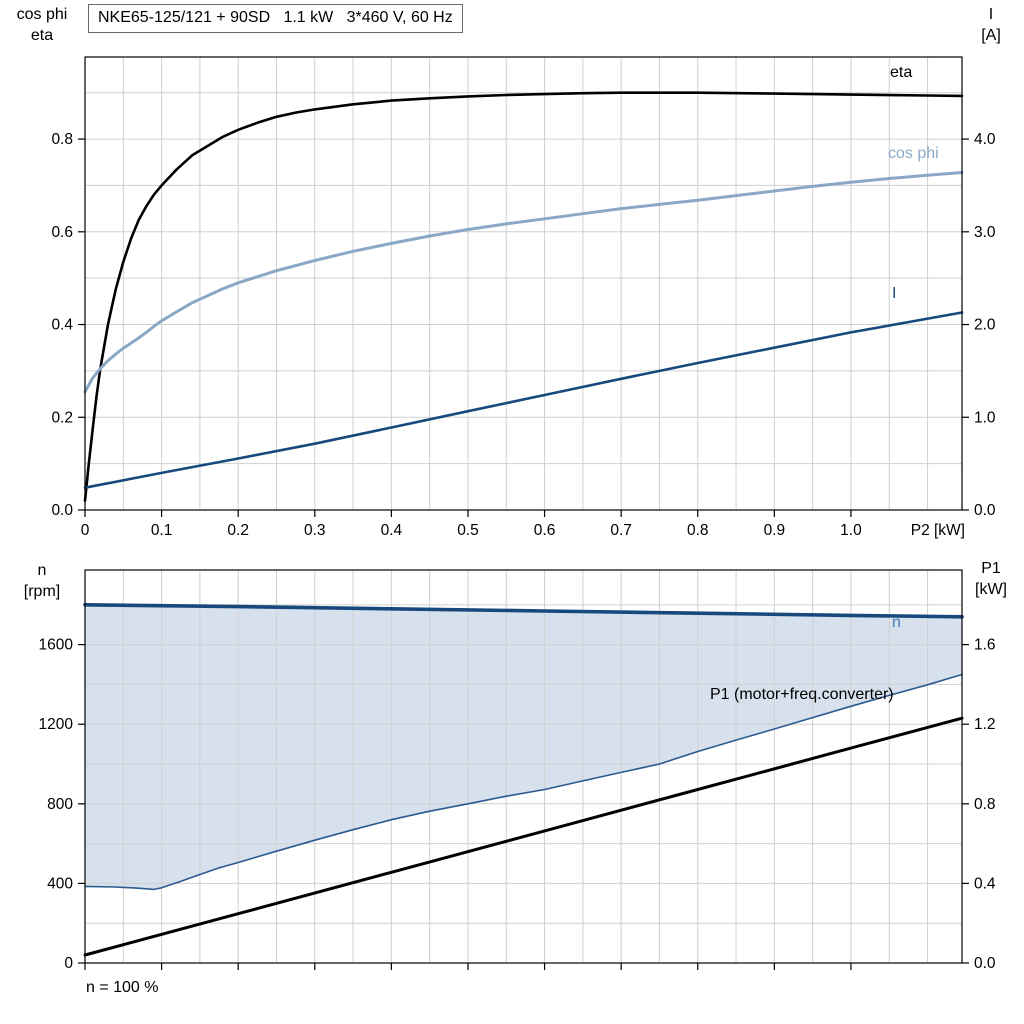 The image size is (1024, 1024). I want to click on svg-text: 400, so click(60, 883).